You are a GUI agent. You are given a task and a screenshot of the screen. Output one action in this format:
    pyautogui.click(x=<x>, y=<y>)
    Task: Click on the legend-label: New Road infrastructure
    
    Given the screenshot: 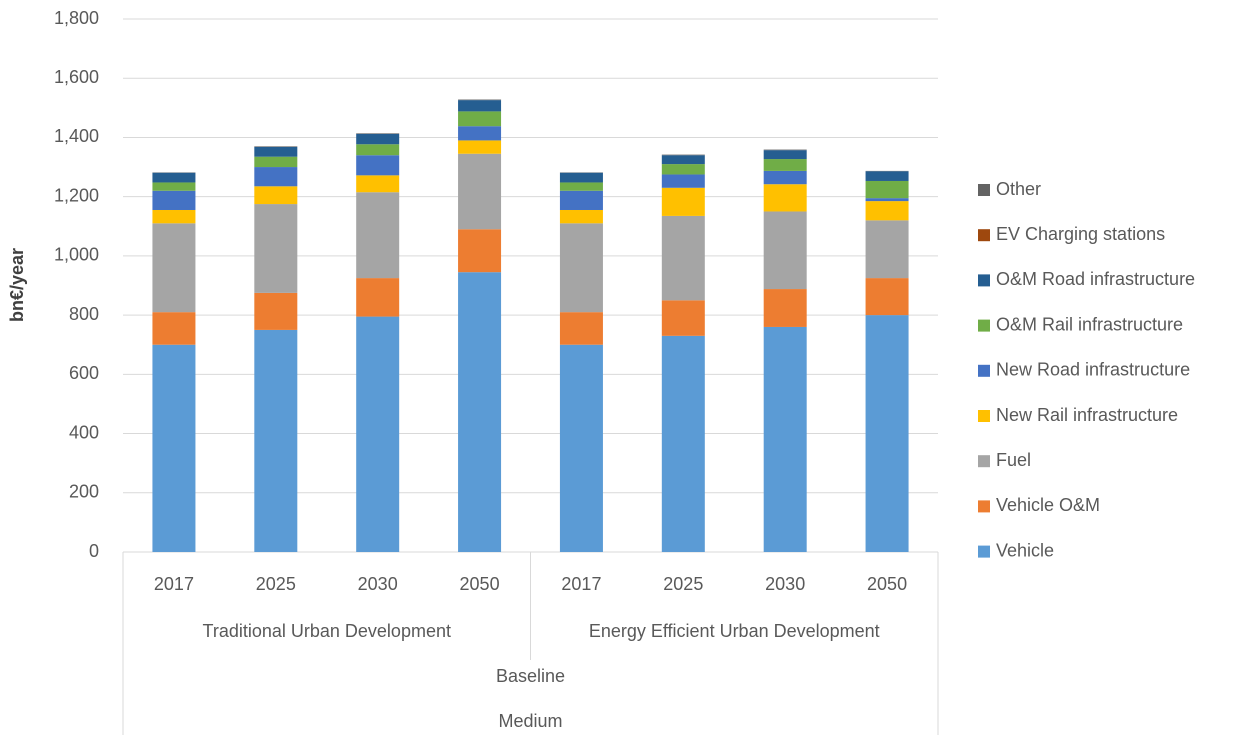 What is the action you would take?
    pyautogui.click(x=1093, y=370)
    